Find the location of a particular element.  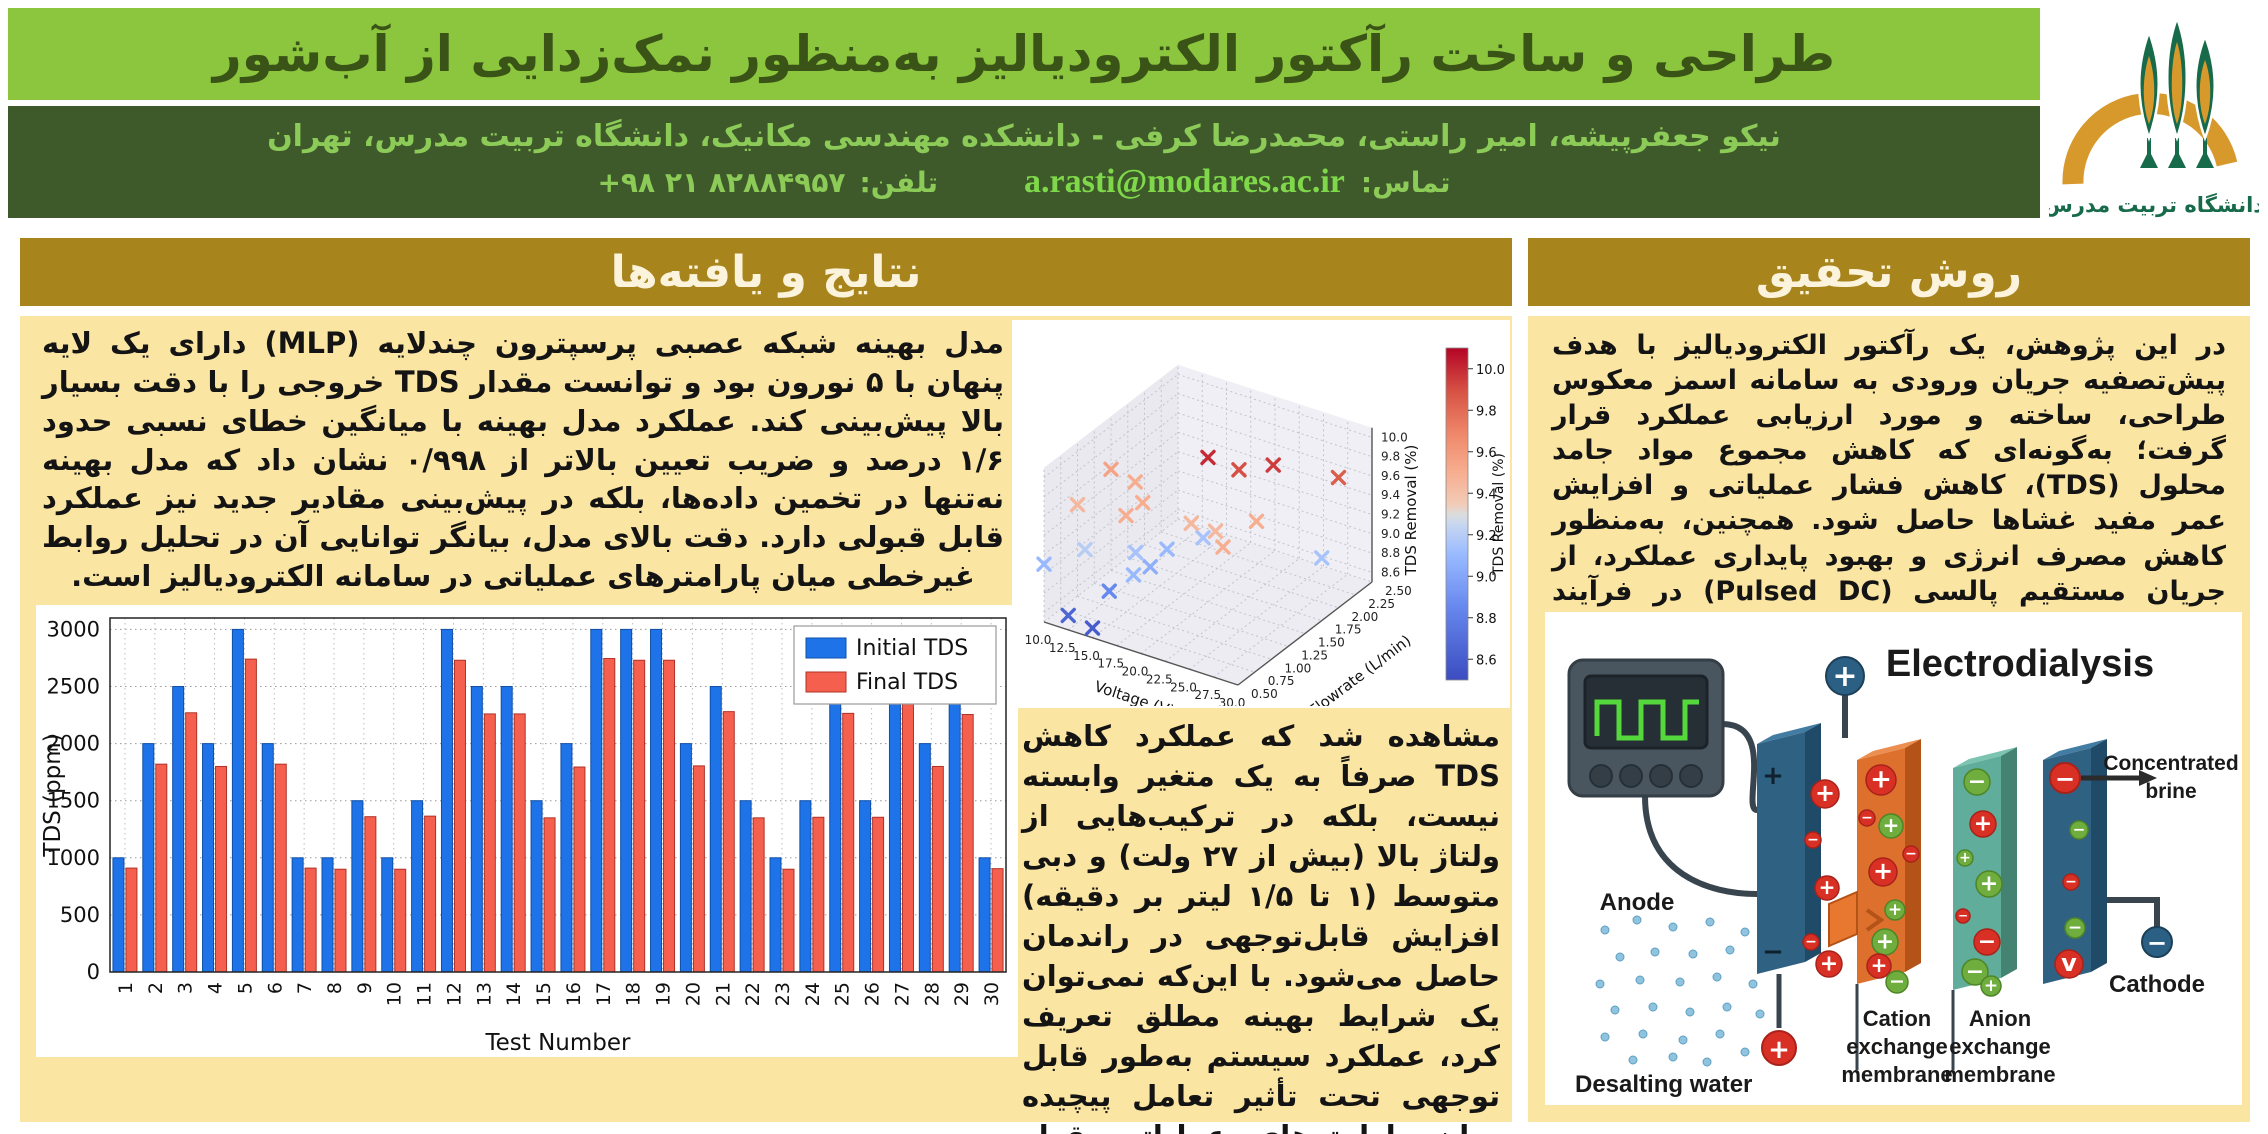

method-heading: روش تحقیق is located at coordinates (1889, 272).